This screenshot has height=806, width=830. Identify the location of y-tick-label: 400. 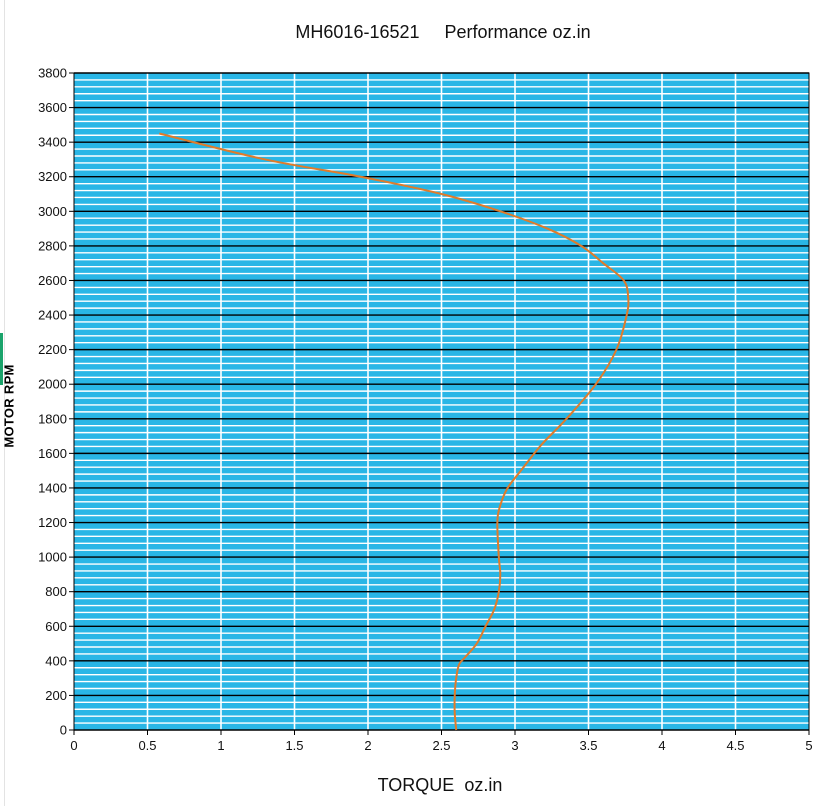
(56, 660).